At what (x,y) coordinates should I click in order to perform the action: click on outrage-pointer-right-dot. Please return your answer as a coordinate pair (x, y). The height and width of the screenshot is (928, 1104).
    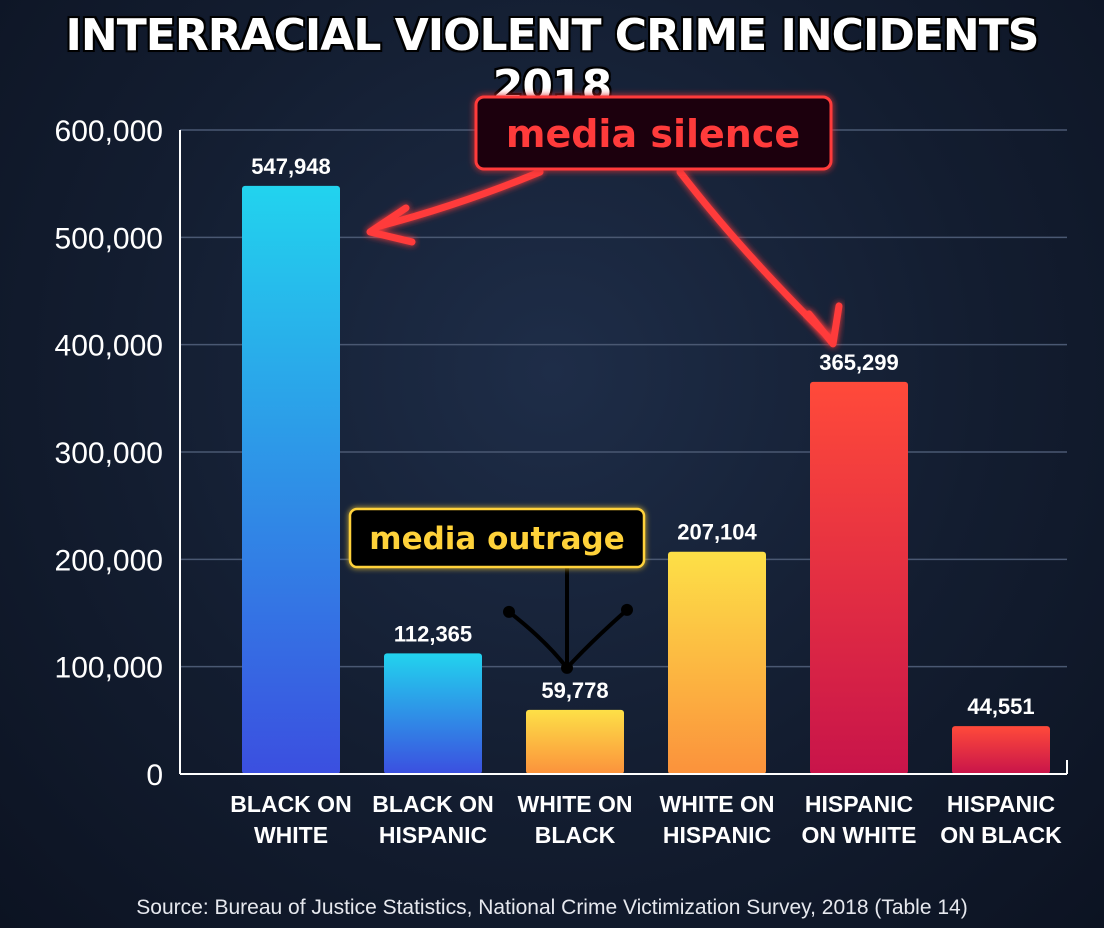
    Looking at the image, I should click on (627, 609).